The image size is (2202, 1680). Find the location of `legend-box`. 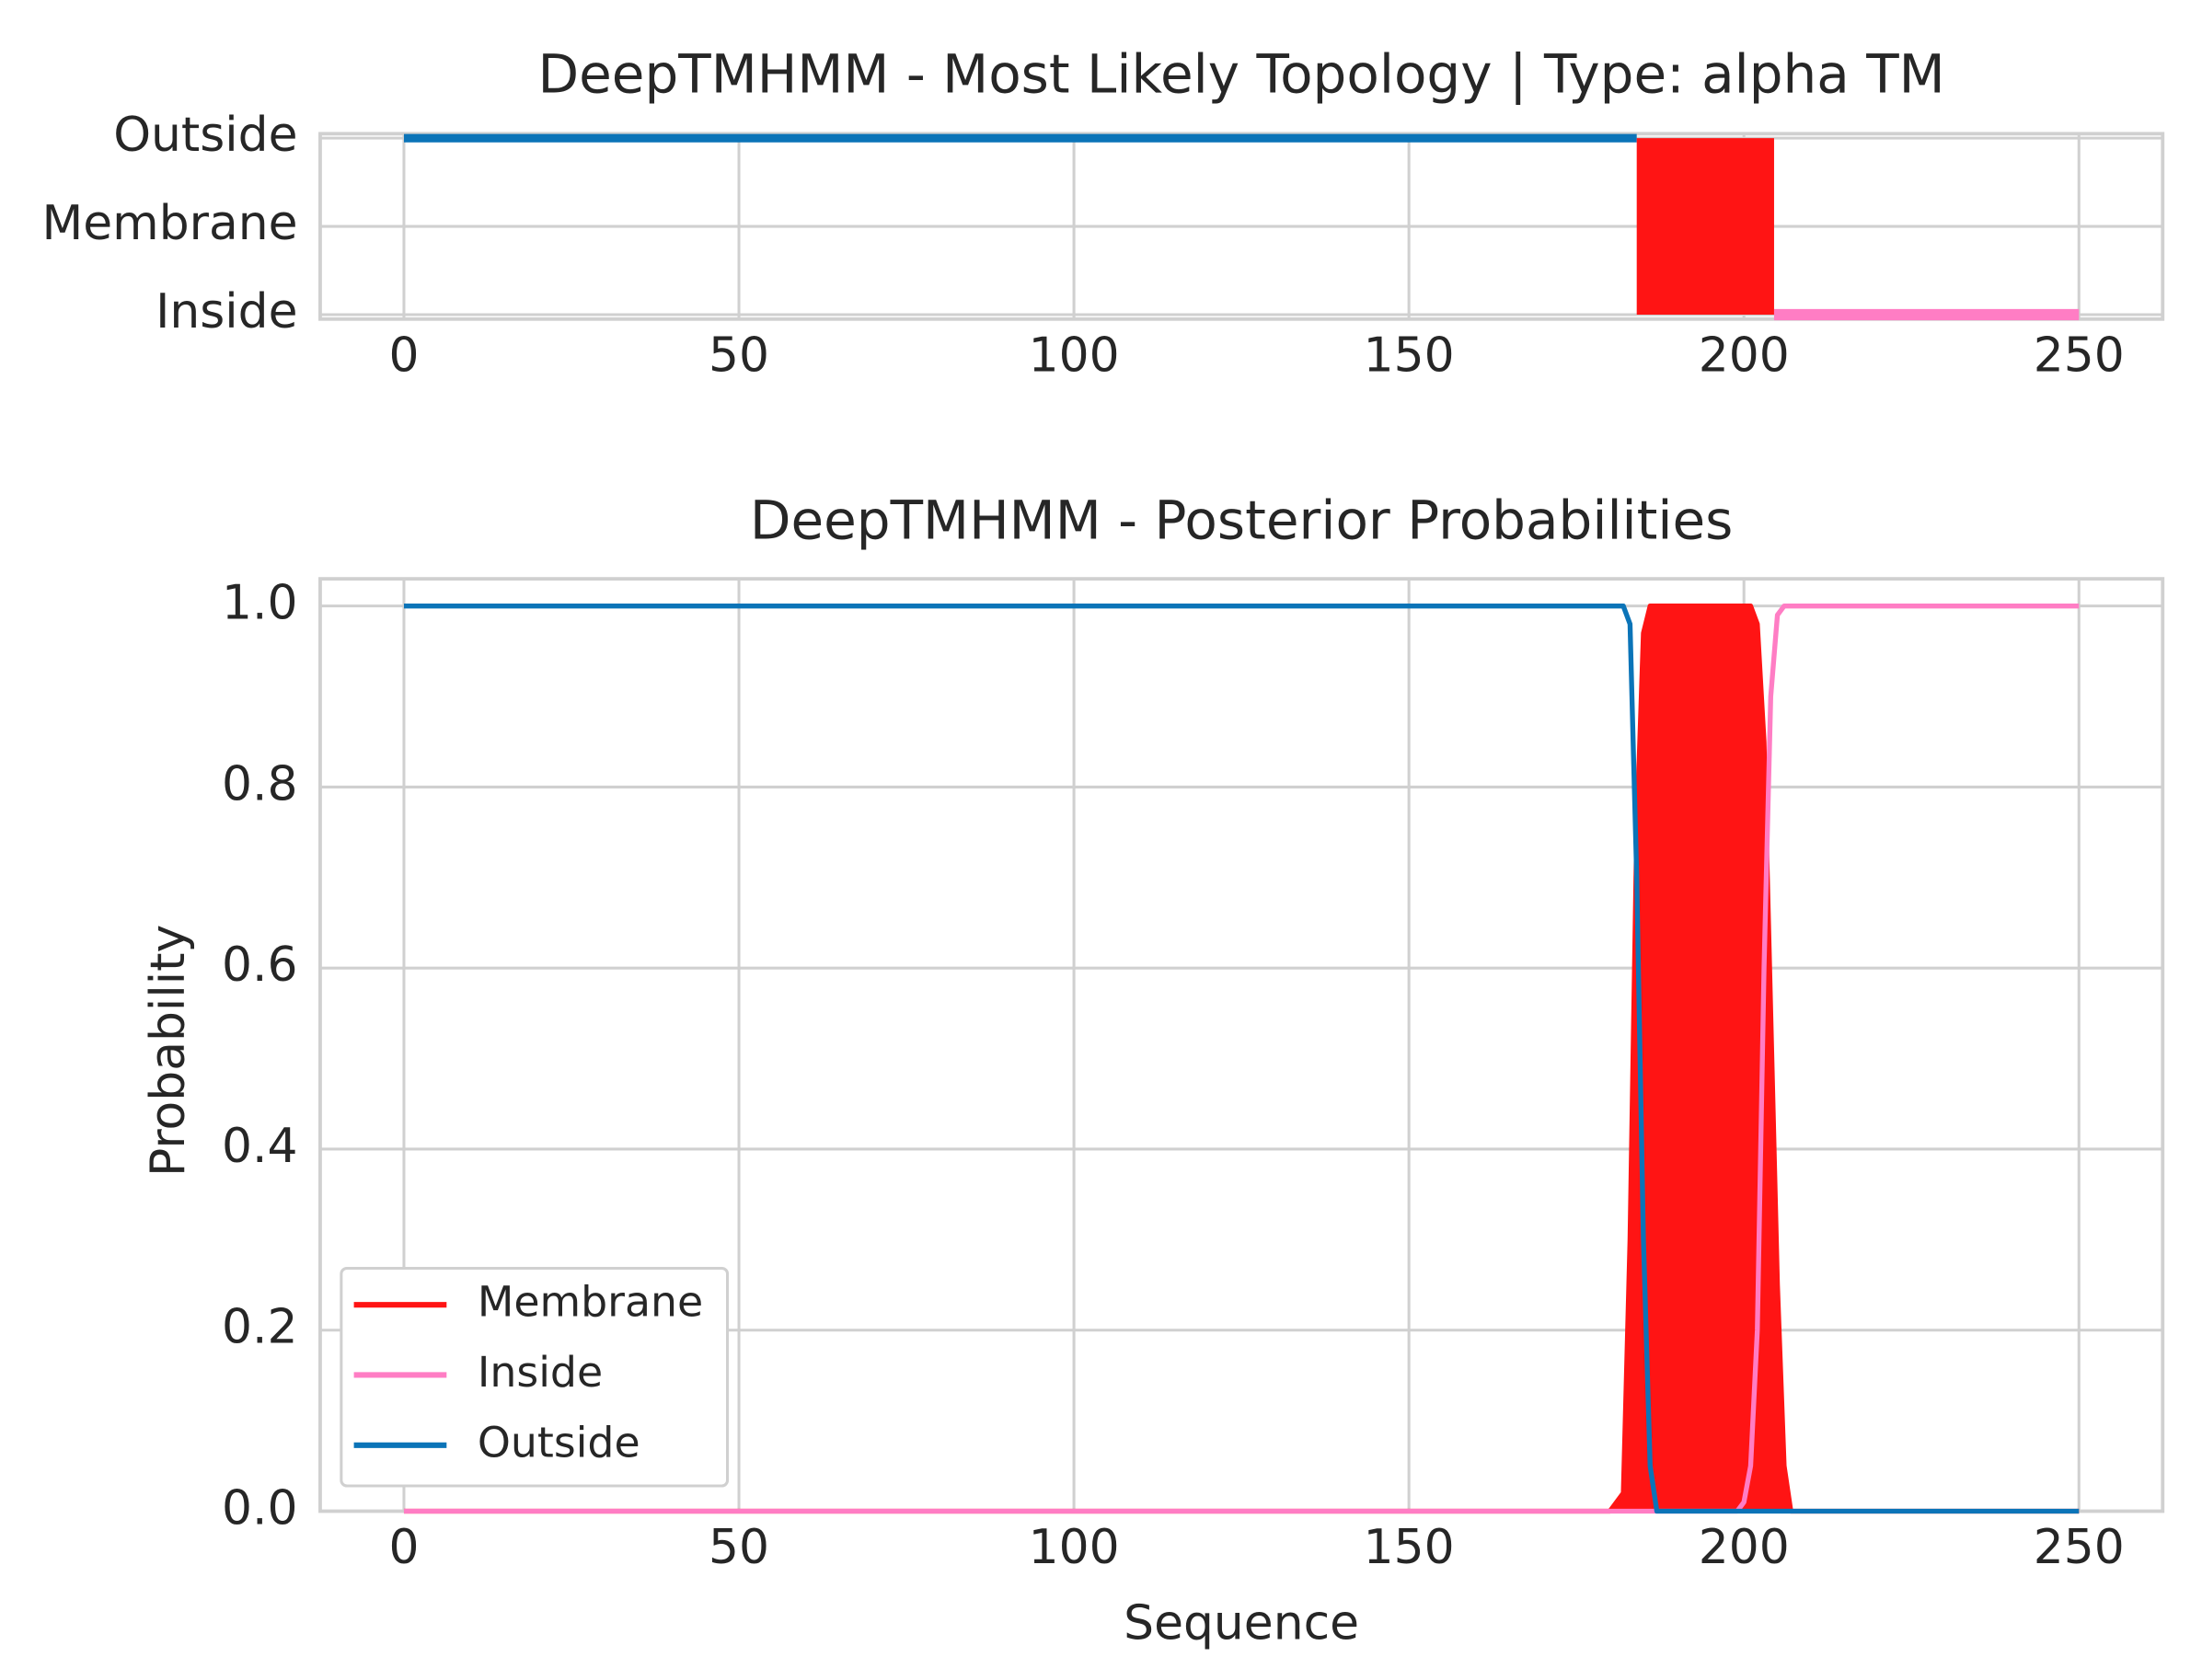

legend-box is located at coordinates (535, 1377).